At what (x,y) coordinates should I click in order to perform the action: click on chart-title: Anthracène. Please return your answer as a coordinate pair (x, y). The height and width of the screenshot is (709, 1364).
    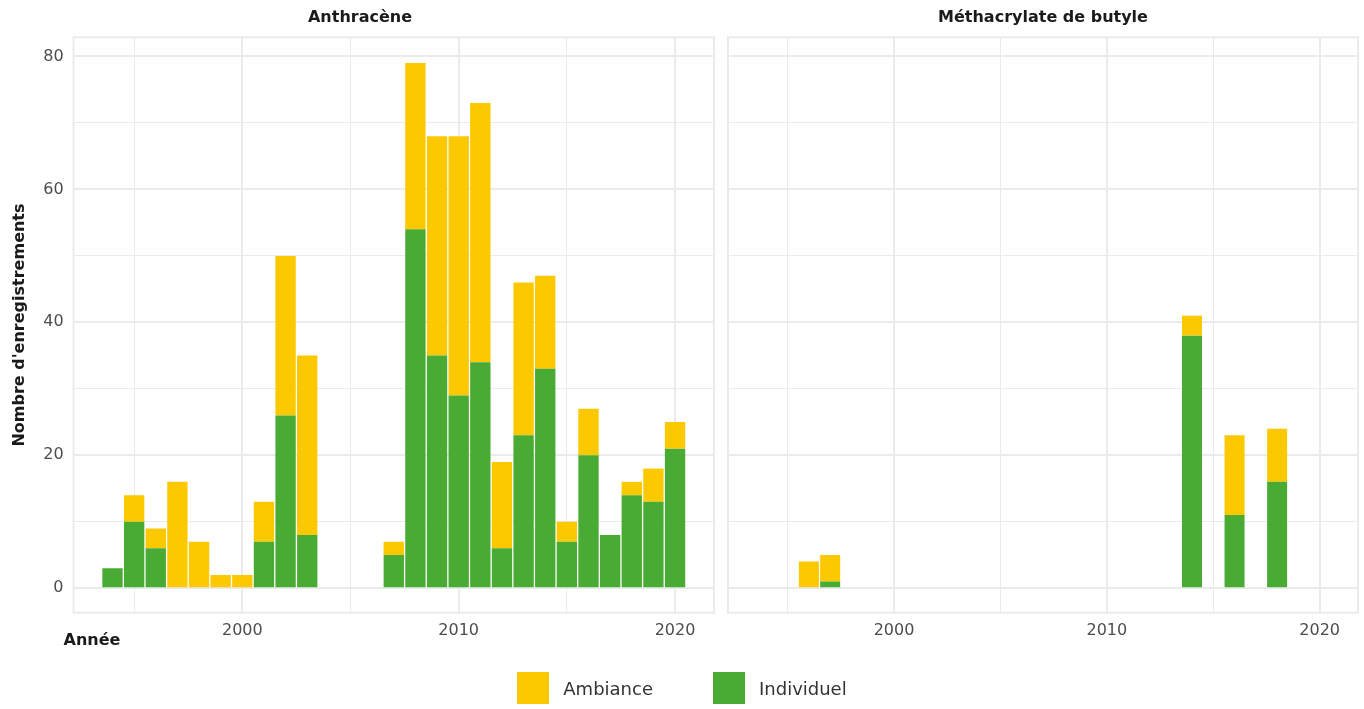
    Looking at the image, I should click on (360, 16).